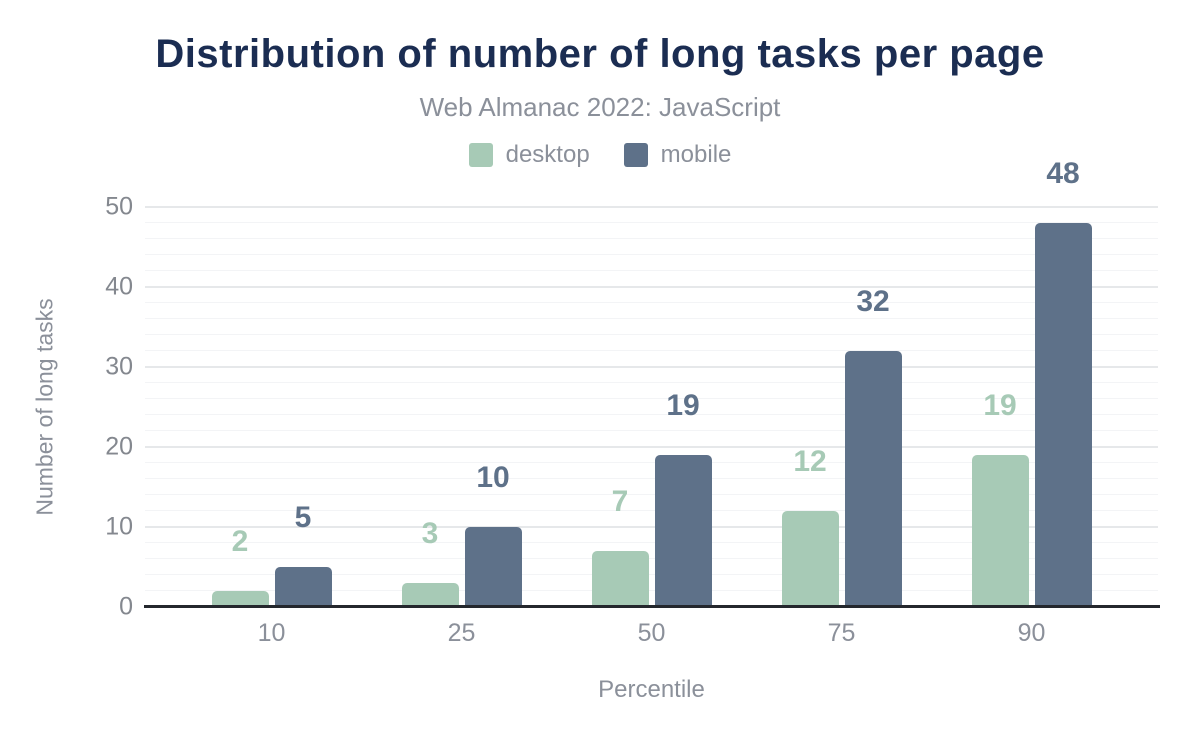 Image resolution: width=1200 pixels, height=742 pixels. What do you see at coordinates (119, 366) in the screenshot?
I see `y-tick-label-30: 30` at bounding box center [119, 366].